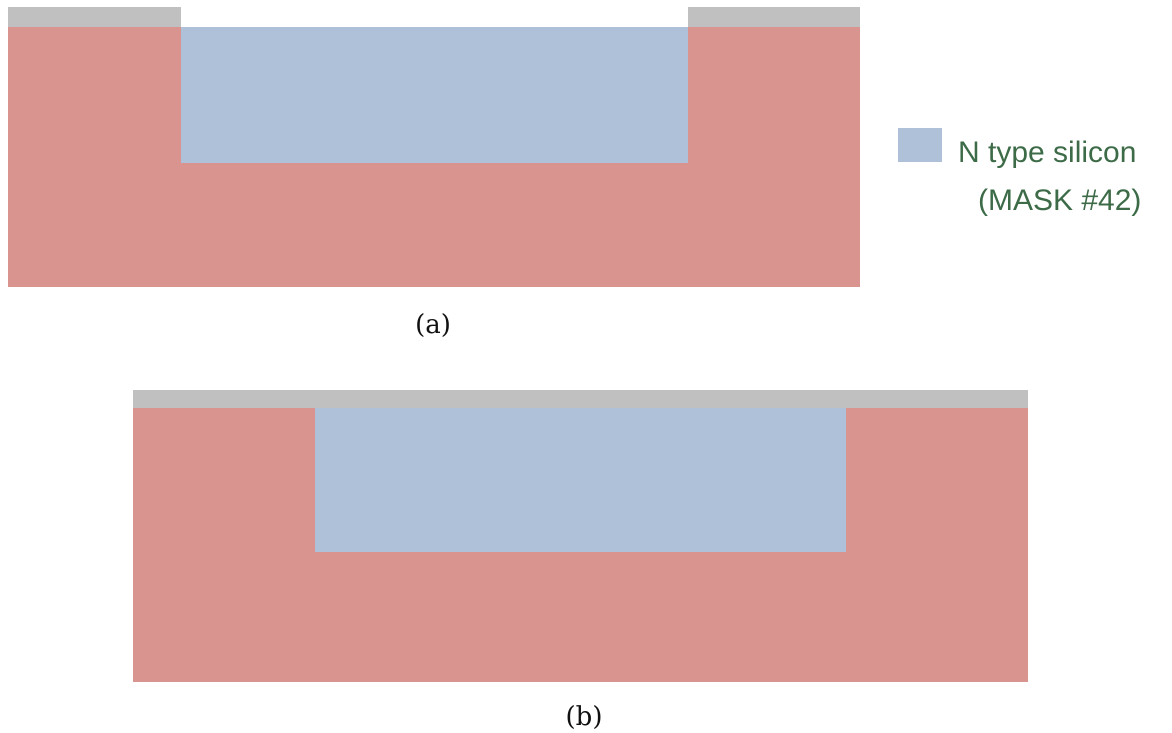 The width and height of the screenshot is (1172, 733). I want to click on legend-label-line2: (MASK #42), so click(1060, 200).